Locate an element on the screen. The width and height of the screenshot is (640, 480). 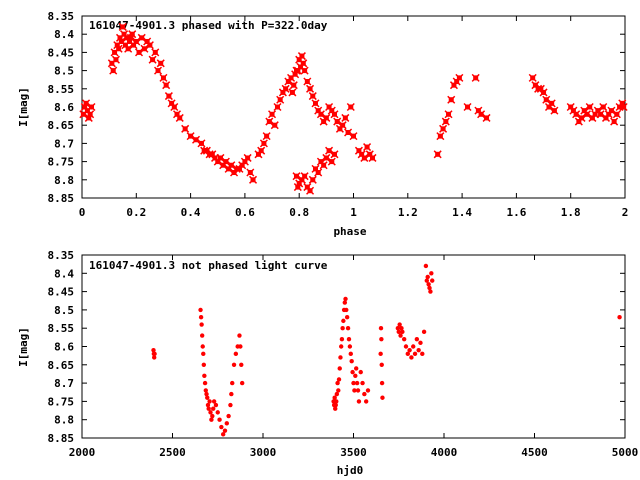
unphased-x-tick-label: 3500 is located at coordinates (353, 452).